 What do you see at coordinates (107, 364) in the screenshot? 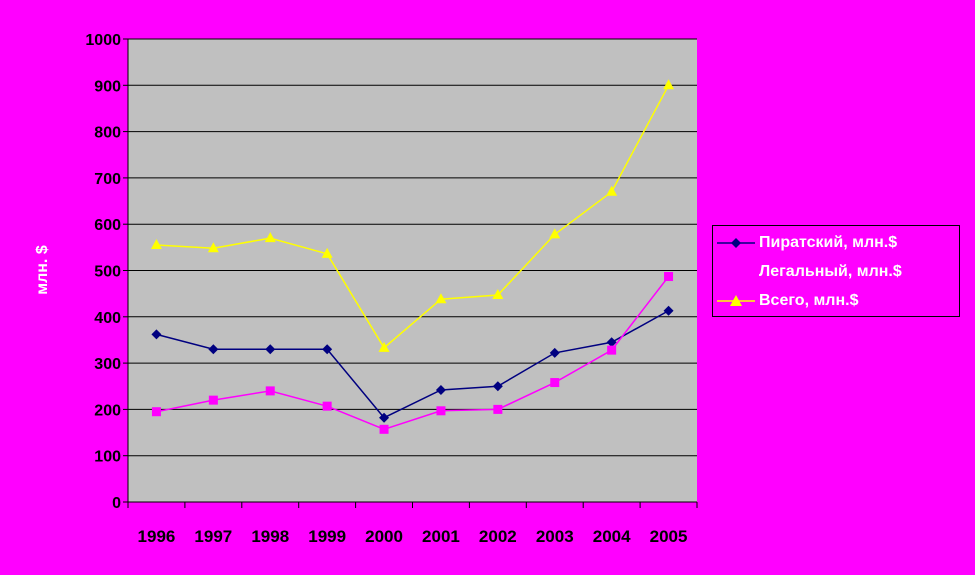
I see `y-tick-label: 300` at bounding box center [107, 364].